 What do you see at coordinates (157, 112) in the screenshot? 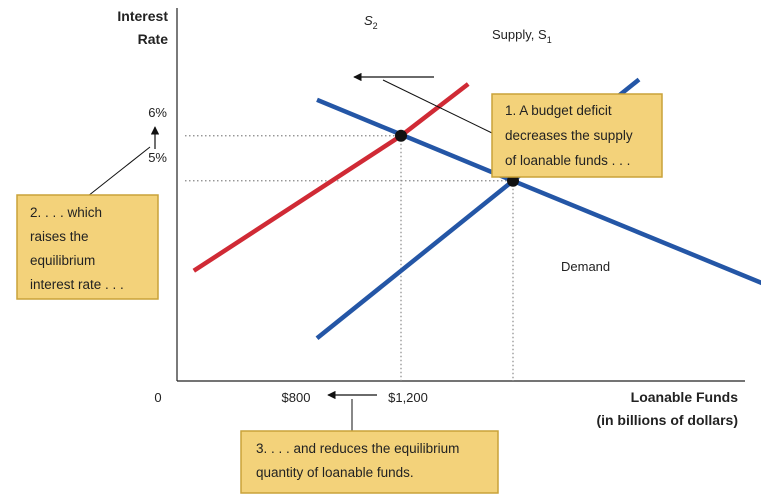
I see `y-tick-6pct: 6%` at bounding box center [157, 112].